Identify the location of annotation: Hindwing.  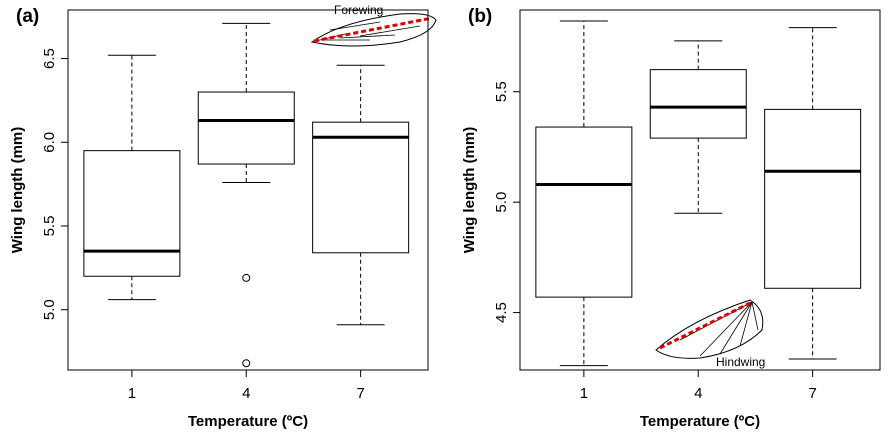
(740, 362).